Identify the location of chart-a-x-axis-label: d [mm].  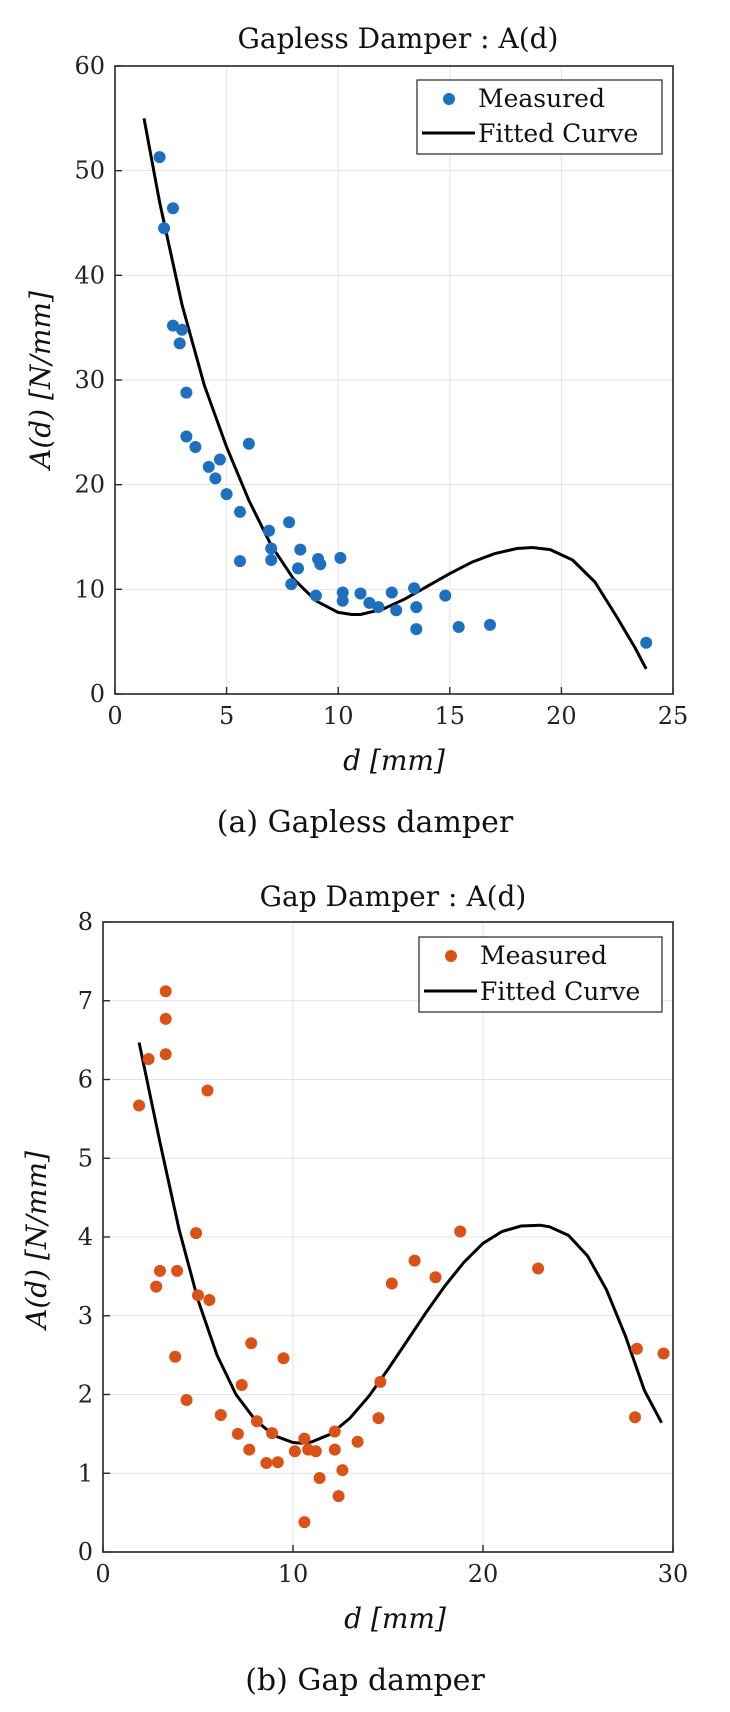
(394, 760).